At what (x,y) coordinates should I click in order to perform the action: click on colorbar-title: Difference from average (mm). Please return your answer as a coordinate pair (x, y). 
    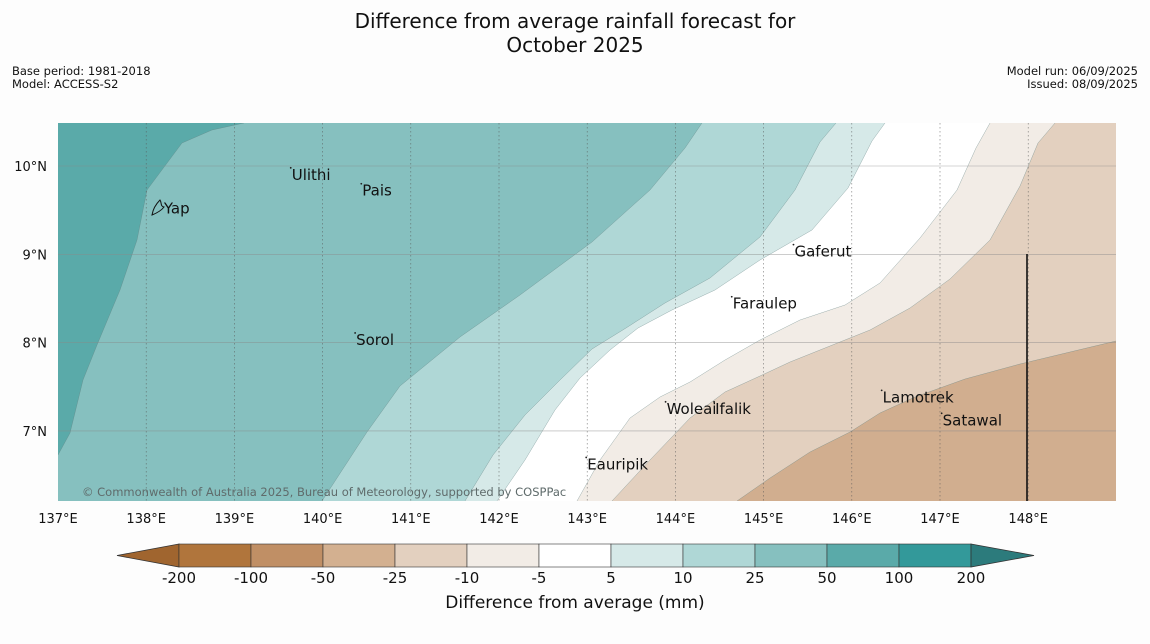
    Looking at the image, I should click on (575, 603).